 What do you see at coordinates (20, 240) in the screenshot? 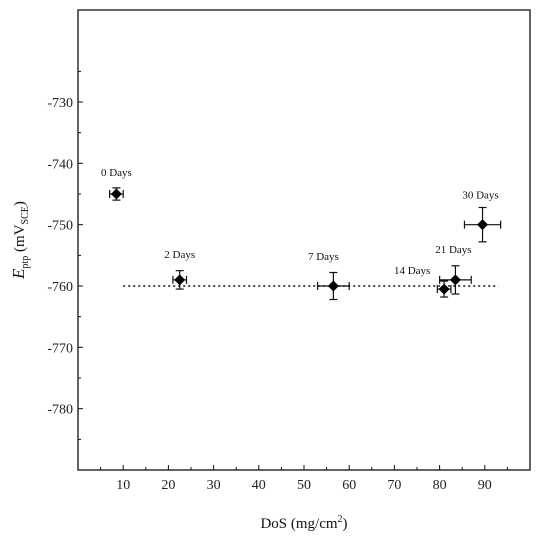
I see `y-axis-title: Eptp (mVSCE)` at bounding box center [20, 240].